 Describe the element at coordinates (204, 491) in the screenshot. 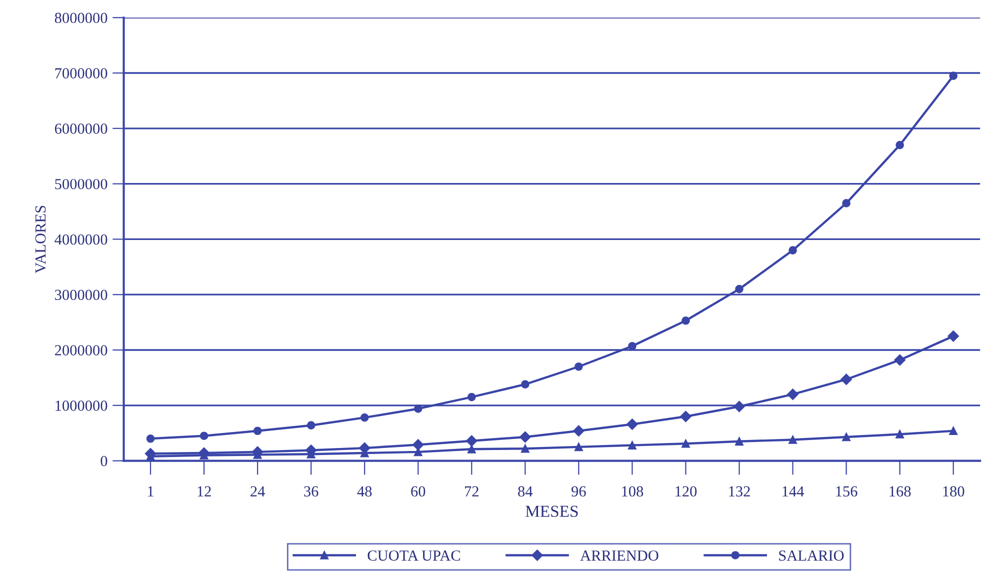

I see `x-tick-label: 12` at that location.